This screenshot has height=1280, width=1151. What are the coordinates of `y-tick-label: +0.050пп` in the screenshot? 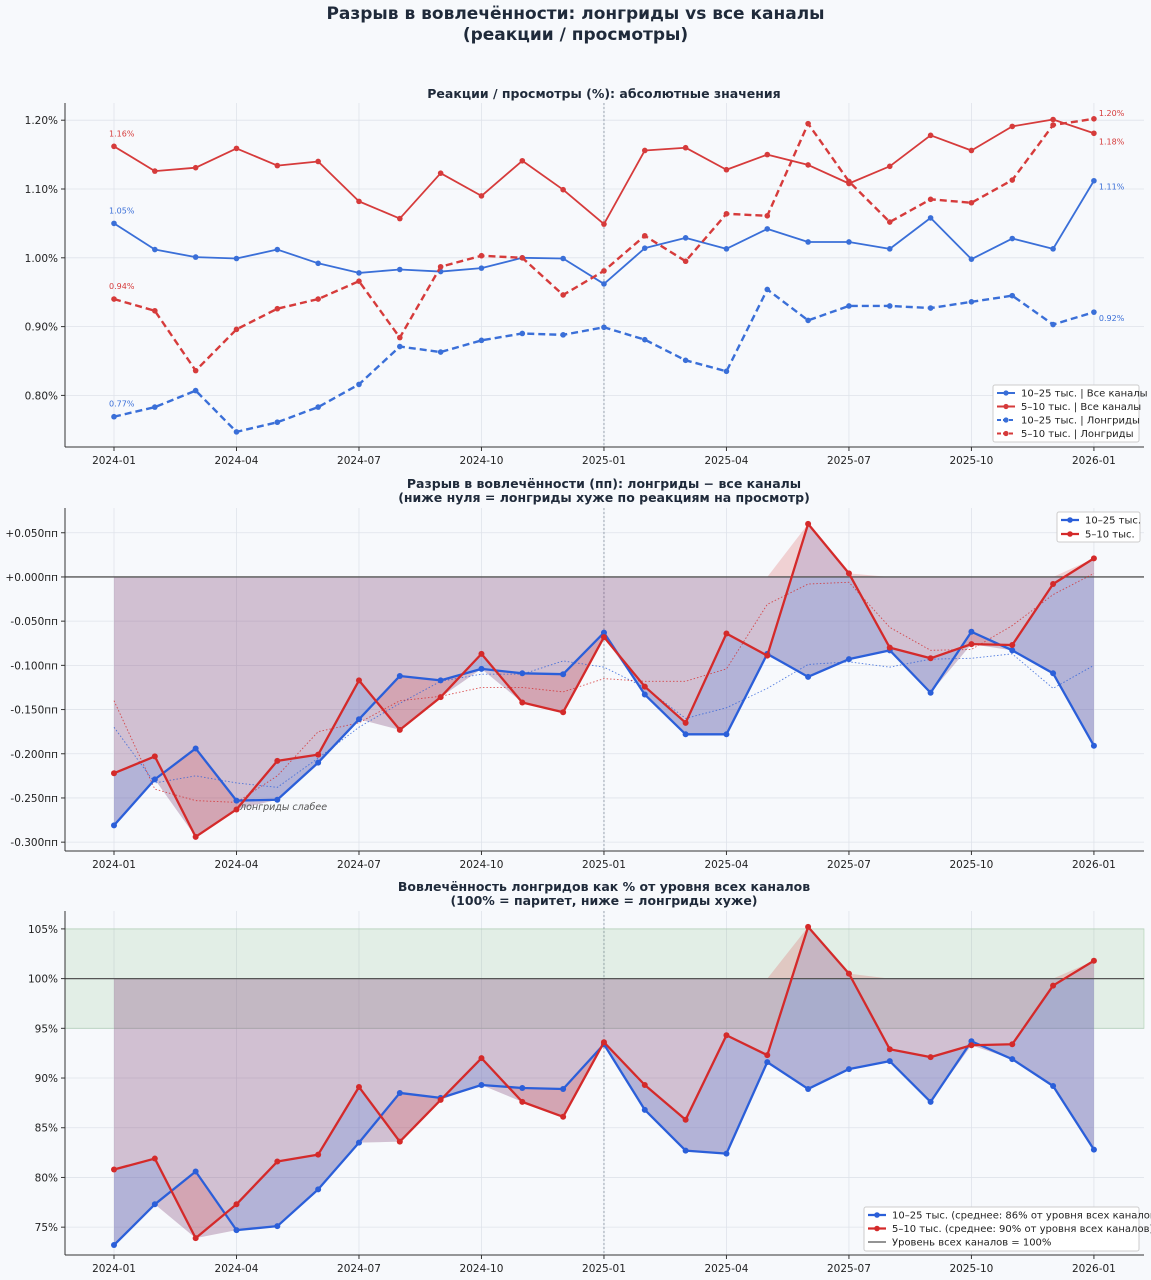 It's located at (31, 534).